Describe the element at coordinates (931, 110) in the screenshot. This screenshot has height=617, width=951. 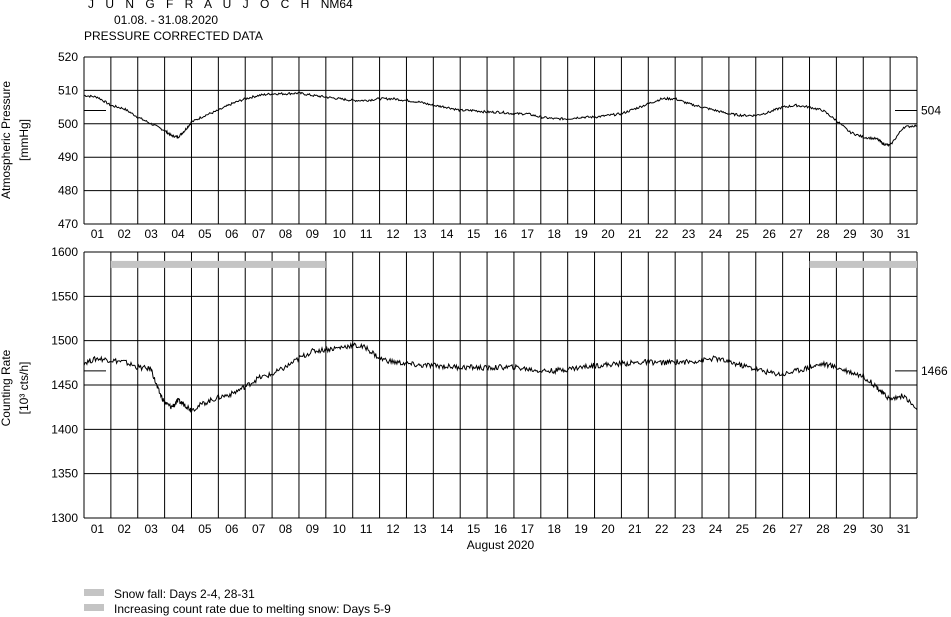
I see `reference-value-label: 504` at that location.